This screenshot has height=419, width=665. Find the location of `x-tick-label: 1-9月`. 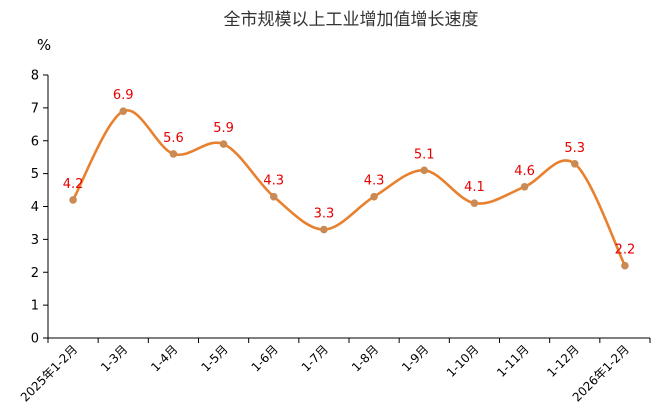

x-tick-label: 1-9月 is located at coordinates (415, 358).